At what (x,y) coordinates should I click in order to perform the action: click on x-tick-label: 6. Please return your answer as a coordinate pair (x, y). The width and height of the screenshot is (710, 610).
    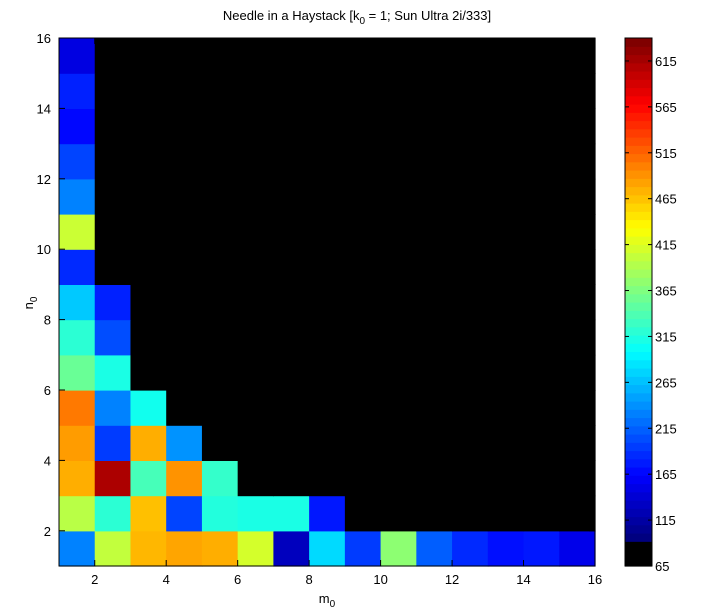
    Looking at the image, I should click on (237, 579).